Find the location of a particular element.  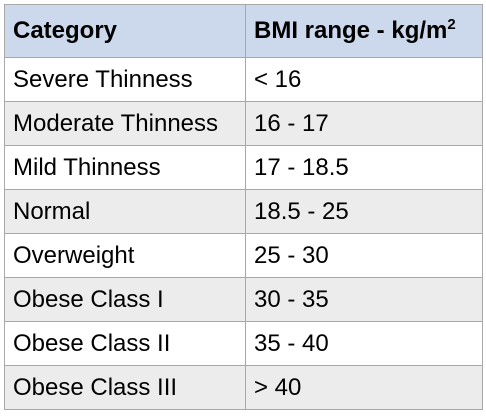

cell-bmi-range: > 40 is located at coordinates (364, 387).